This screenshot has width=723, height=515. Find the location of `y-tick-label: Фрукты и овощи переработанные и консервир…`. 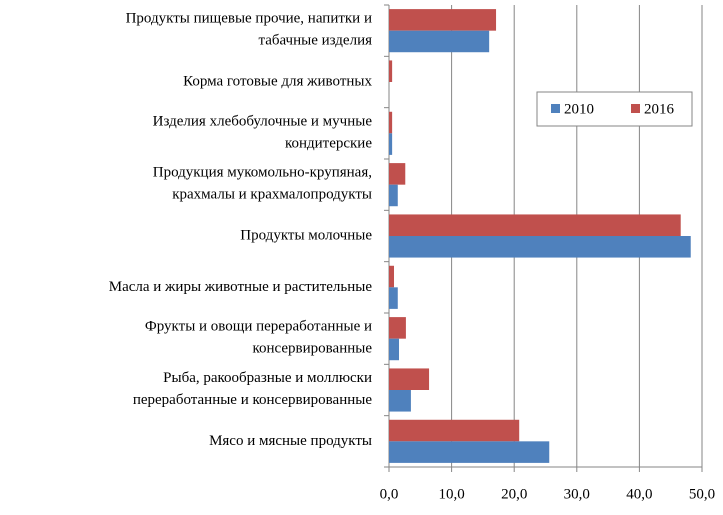

y-tick-label: Фрукты и овощи переработанные и консервир… is located at coordinates (258, 338).